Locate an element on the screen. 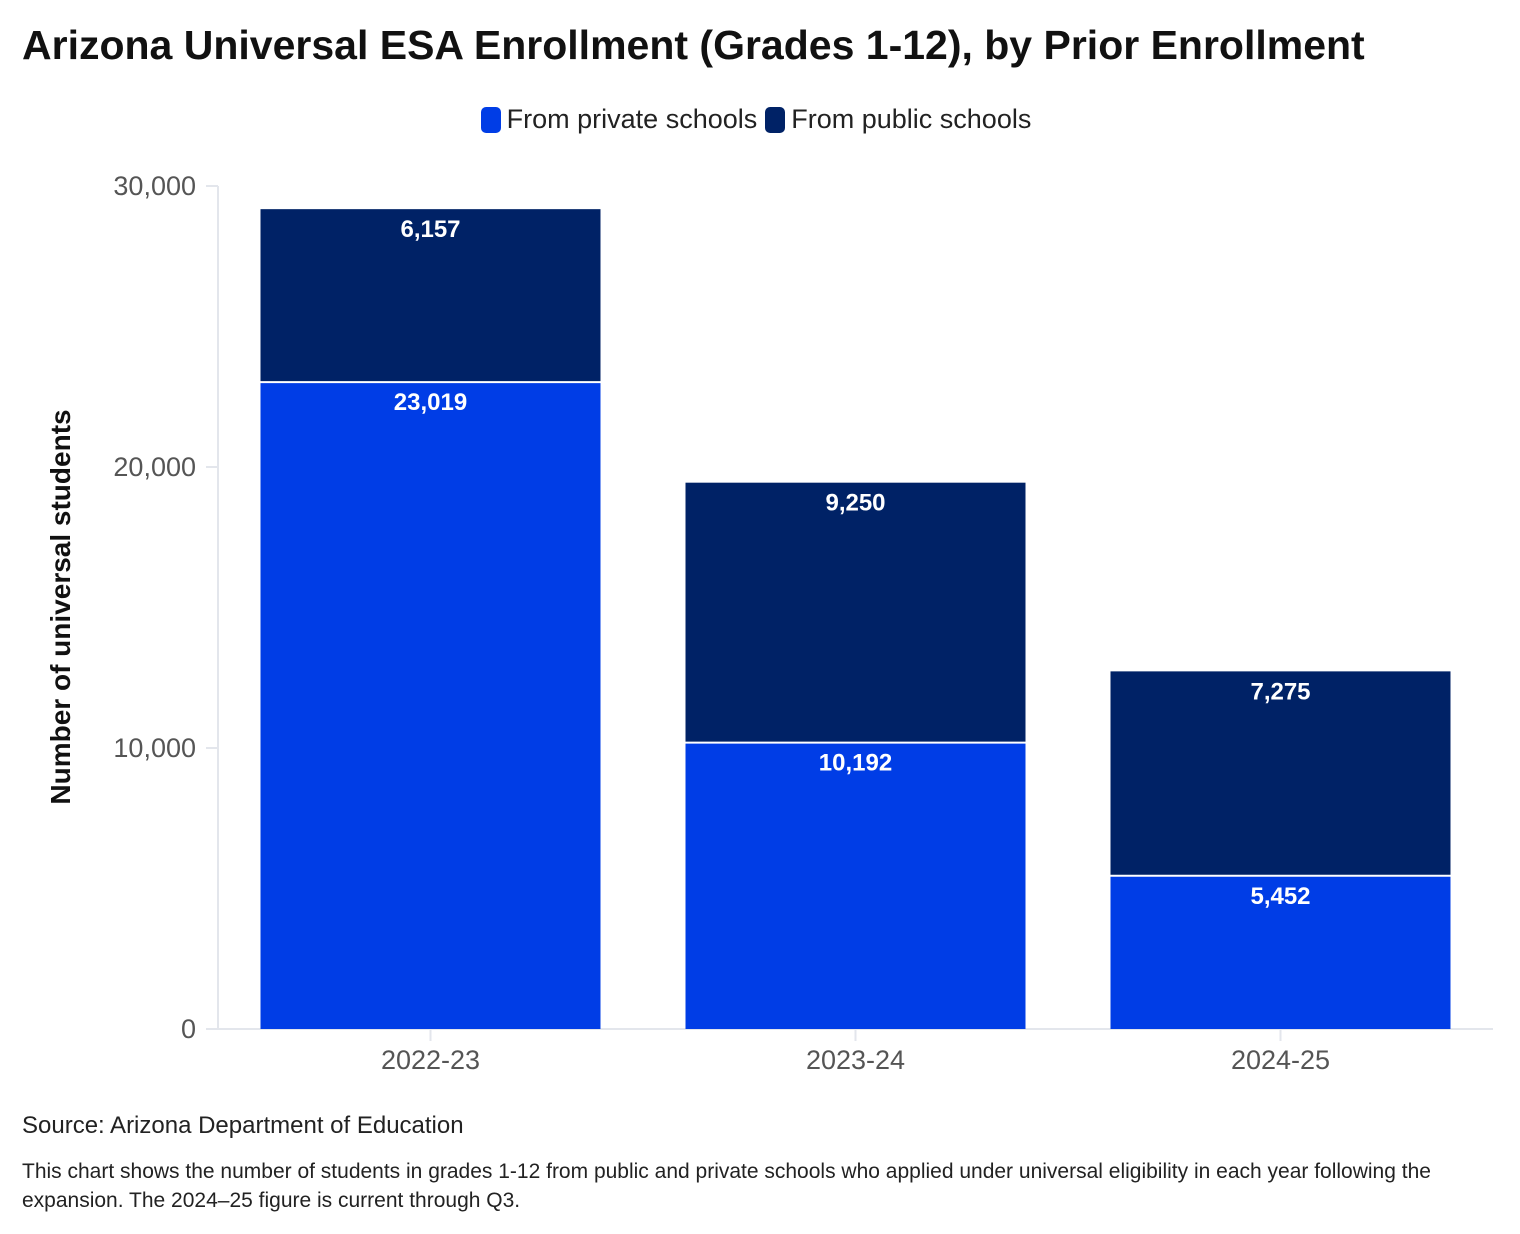 The image size is (1520, 1234). data-label: 7,275 is located at coordinates (1280, 691).